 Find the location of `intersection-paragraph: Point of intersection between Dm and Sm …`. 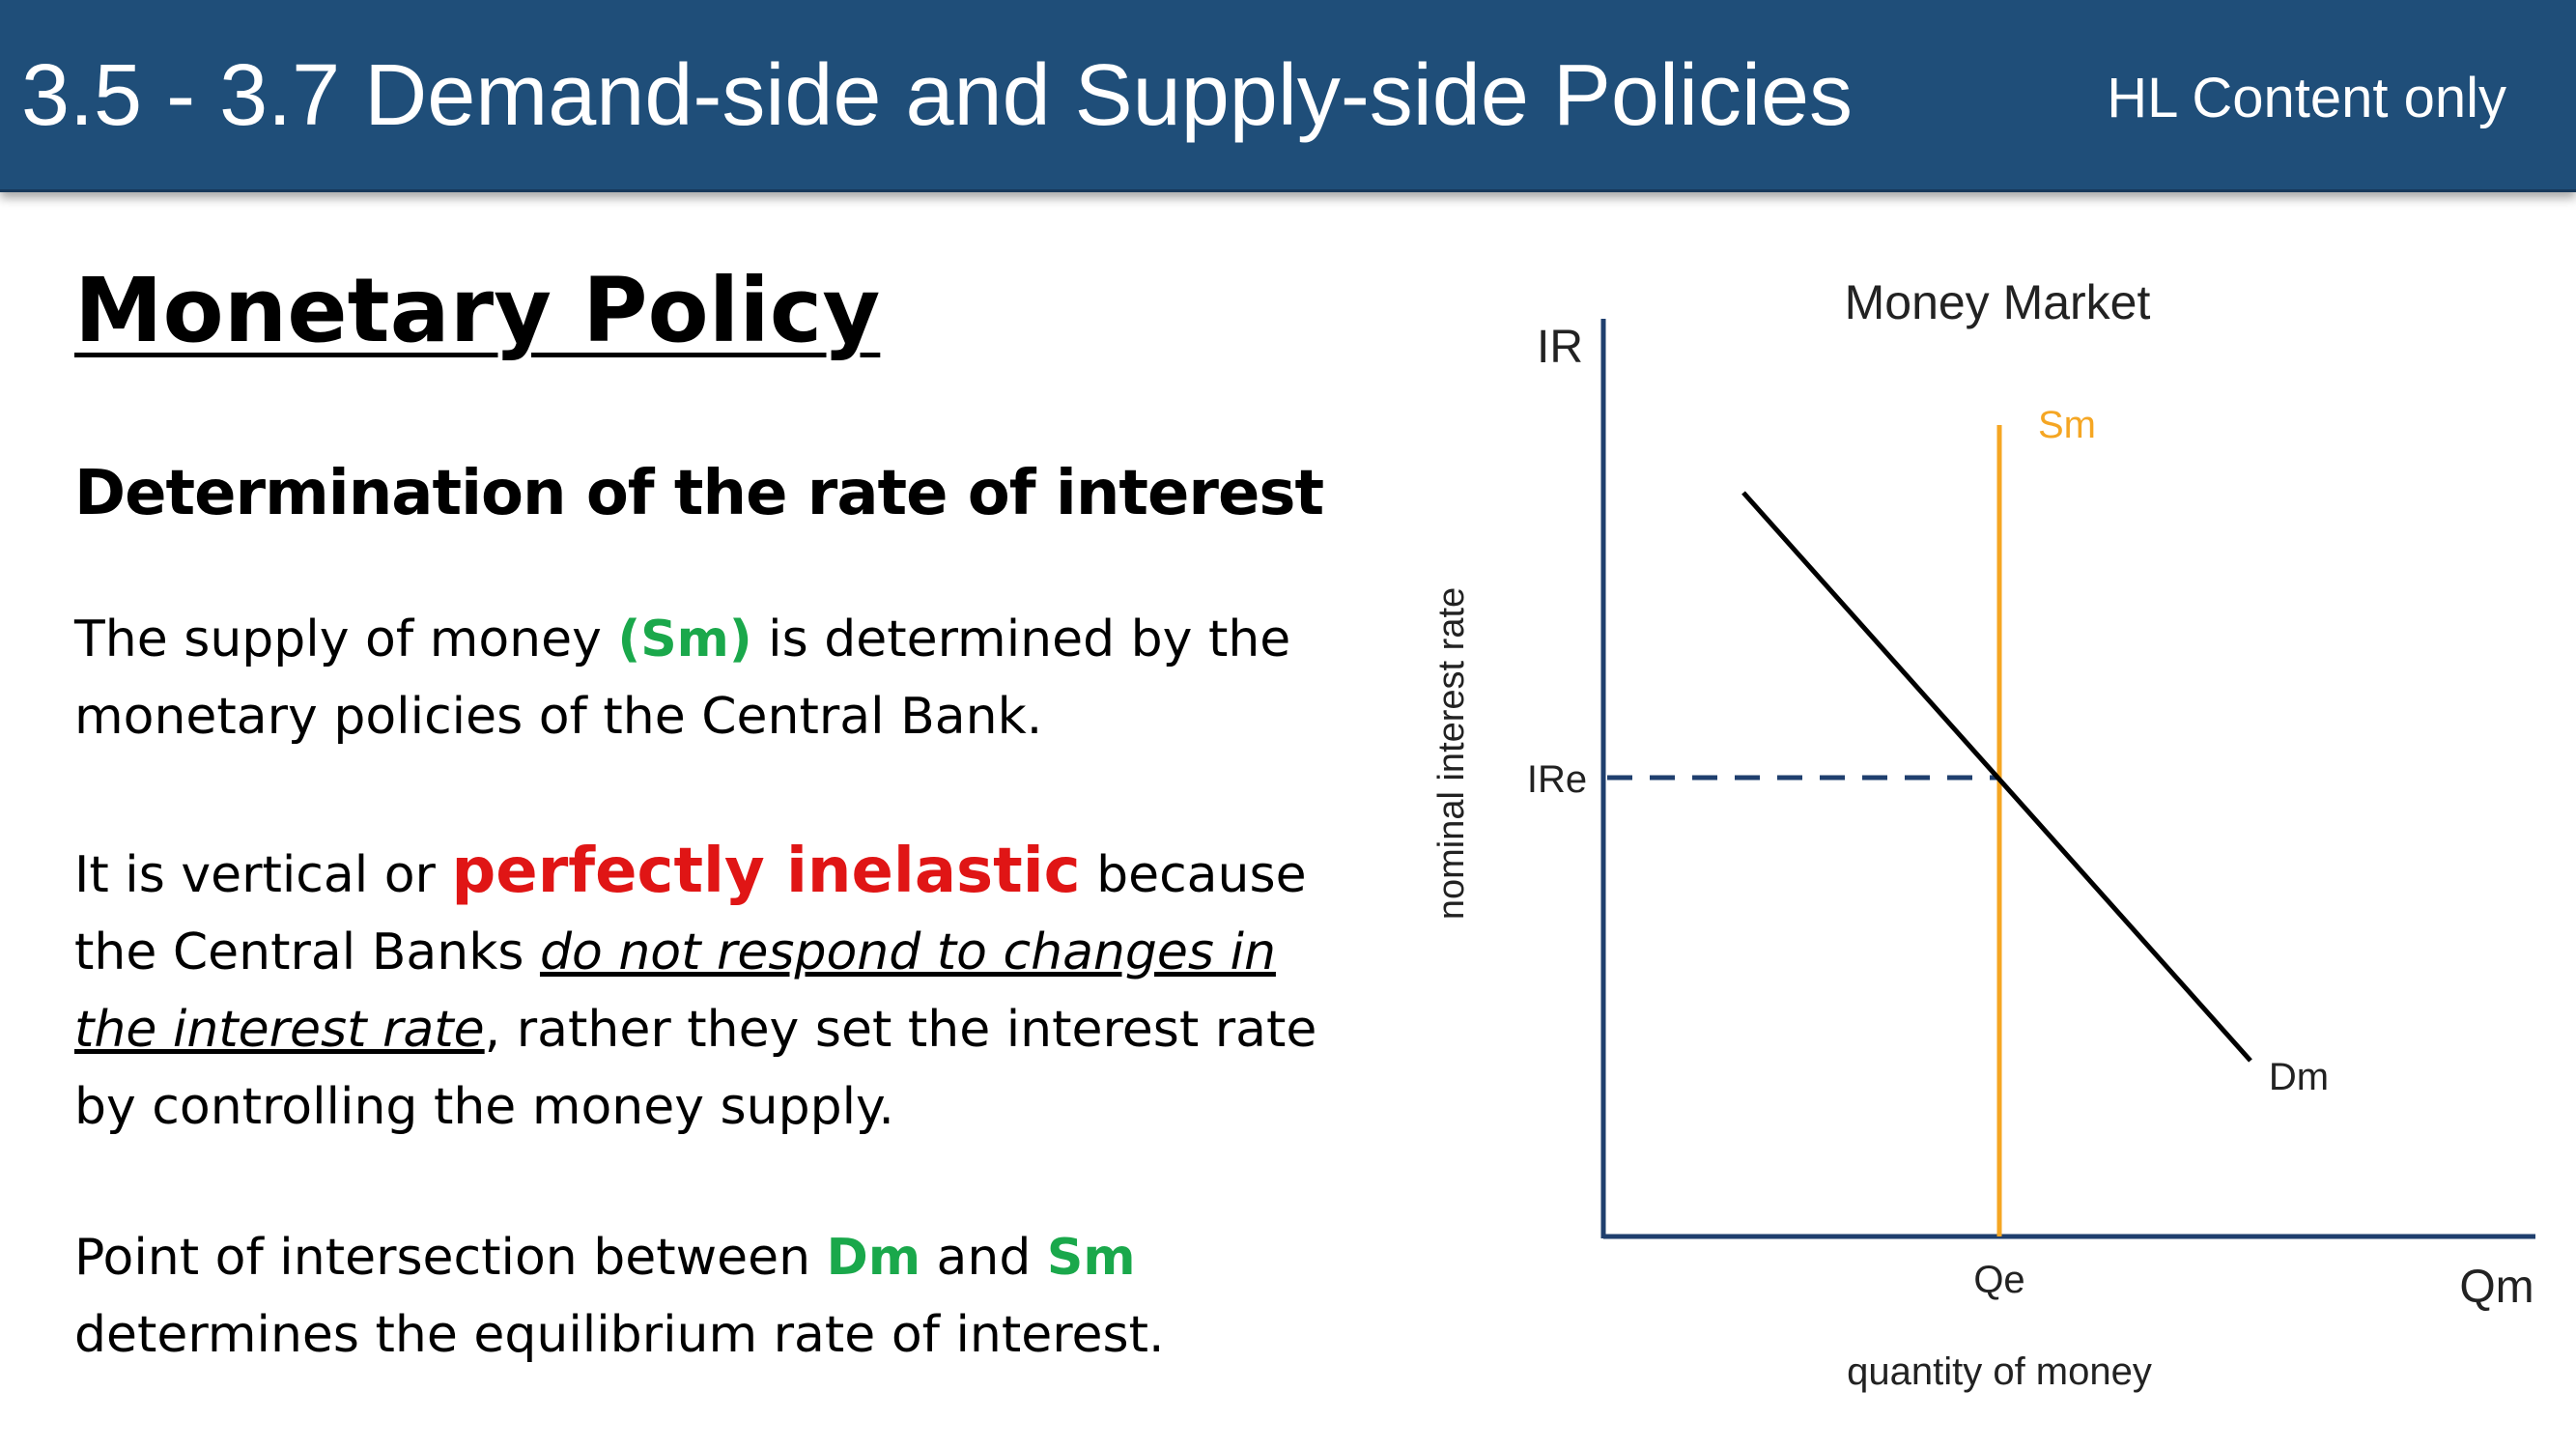

intersection-paragraph: Point of intersection between Dm and Sm … is located at coordinates (721, 1296).